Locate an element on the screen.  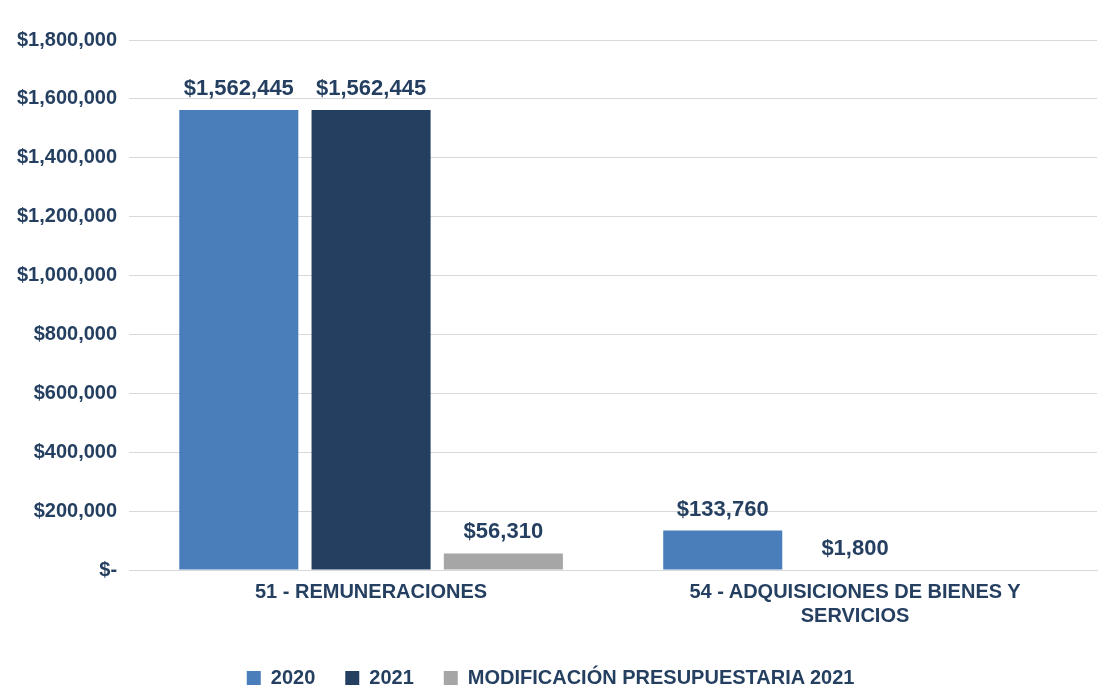
y-tick-label: $200,000 is located at coordinates (75, 509).